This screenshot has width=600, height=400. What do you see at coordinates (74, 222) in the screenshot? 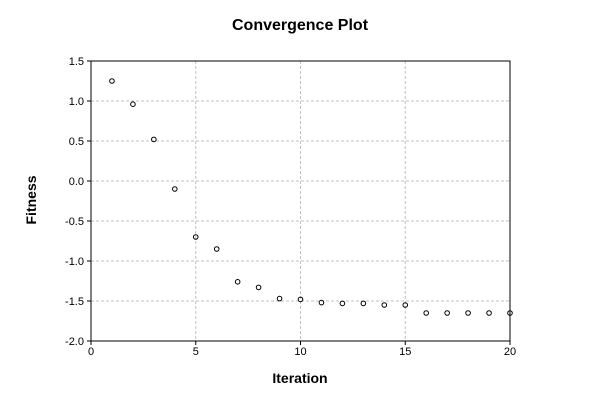
I see `y-tick-label: -0.5` at bounding box center [74, 222].